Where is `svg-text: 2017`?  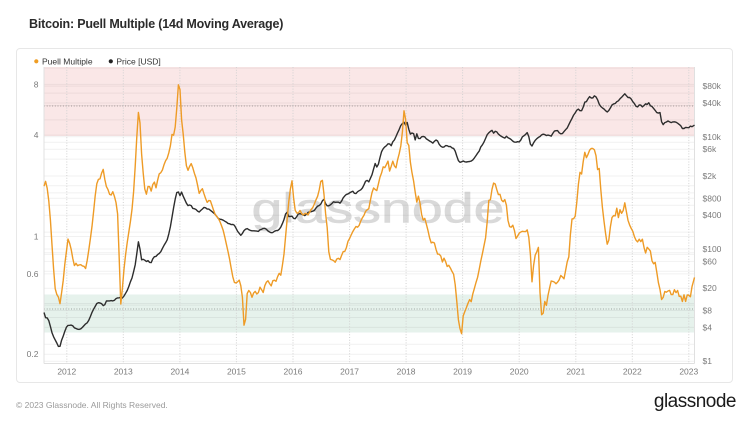
svg-text: 2017 is located at coordinates (349, 372).